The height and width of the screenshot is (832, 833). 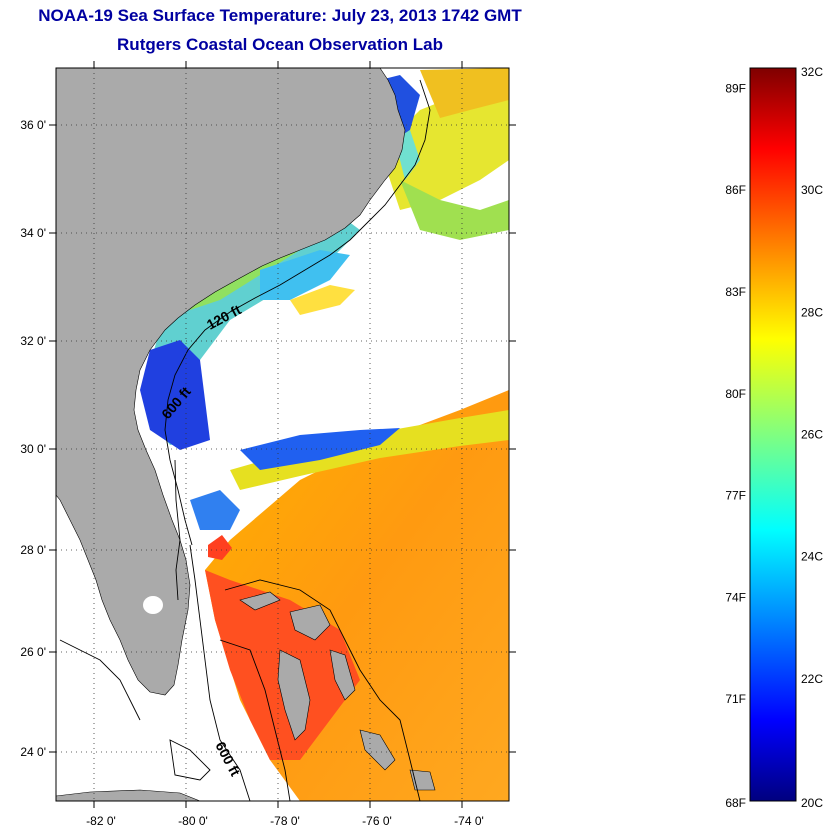 What do you see at coordinates (812, 803) in the screenshot?
I see `colorbar-celsius-label: 20C` at bounding box center [812, 803].